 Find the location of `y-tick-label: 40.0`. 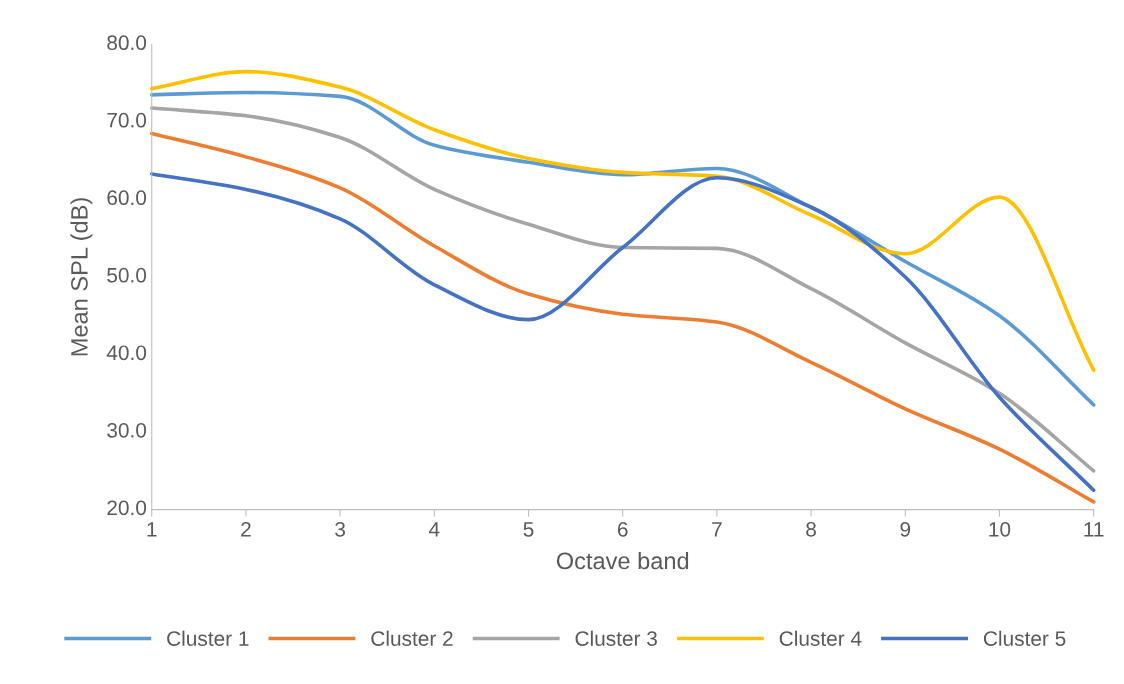

y-tick-label: 40.0 is located at coordinates (126, 353).